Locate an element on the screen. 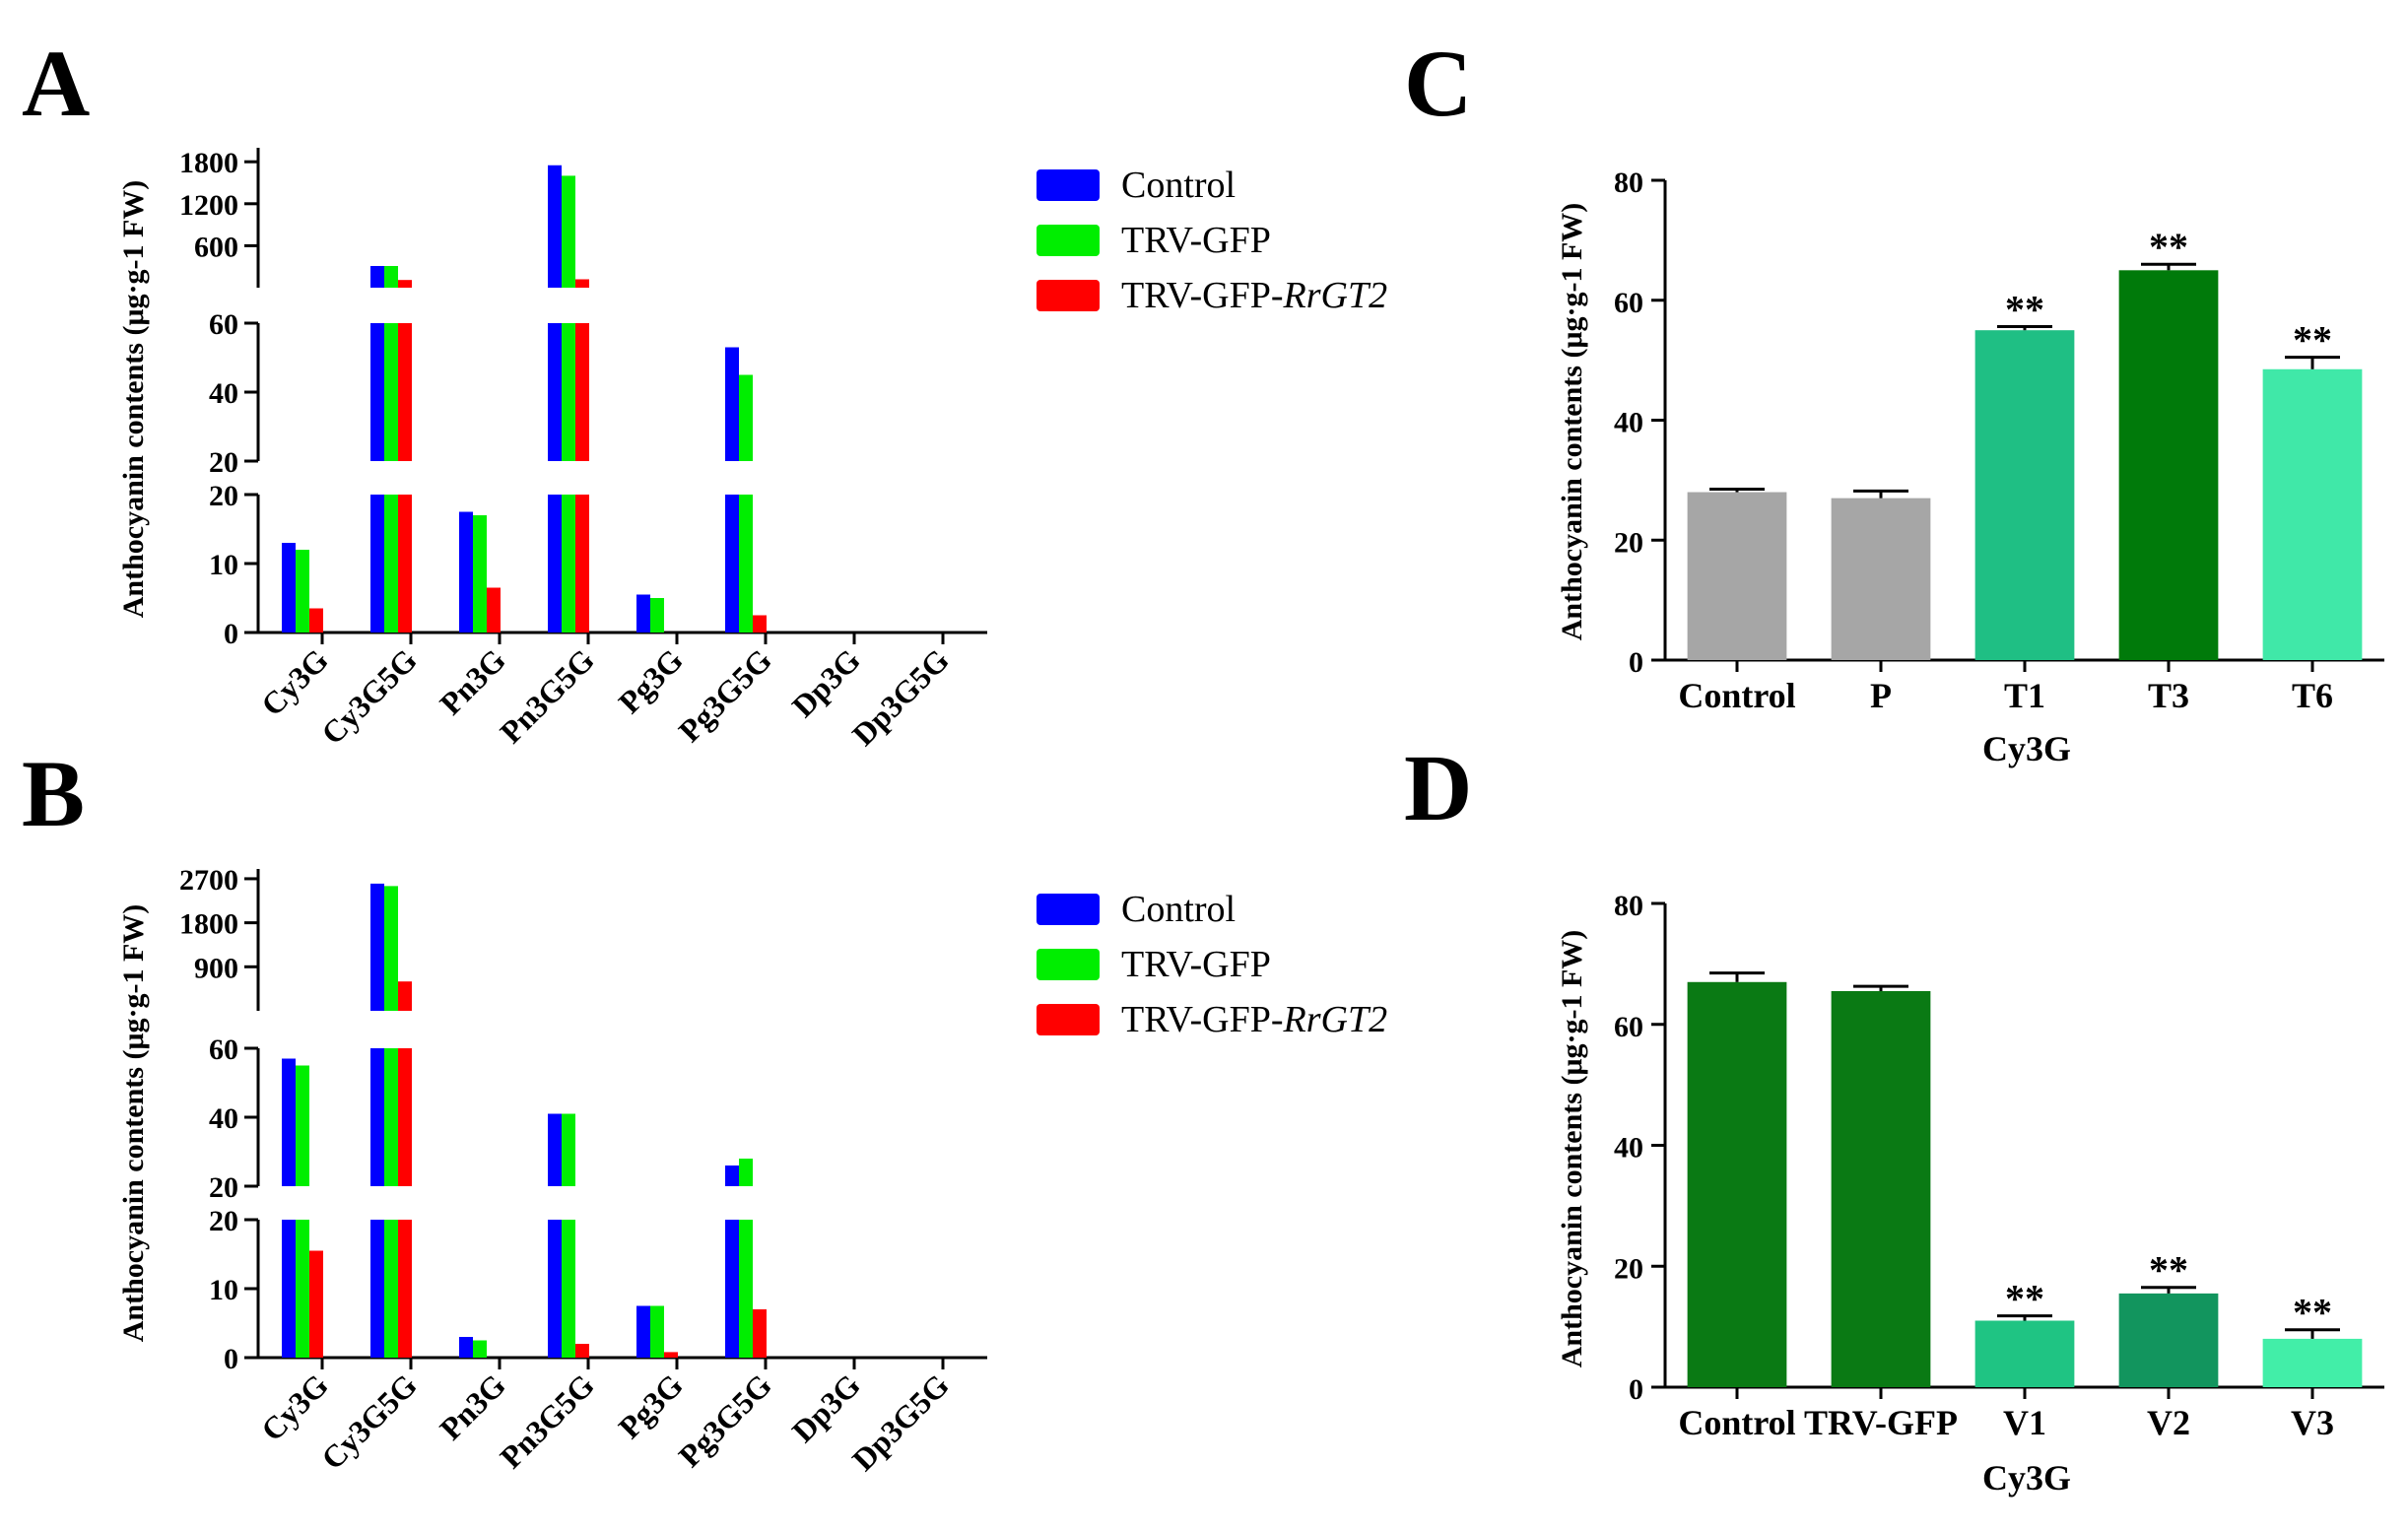 The height and width of the screenshot is (1532, 2408). bar-trv-gfp-pg3g is located at coordinates (657, 1331).